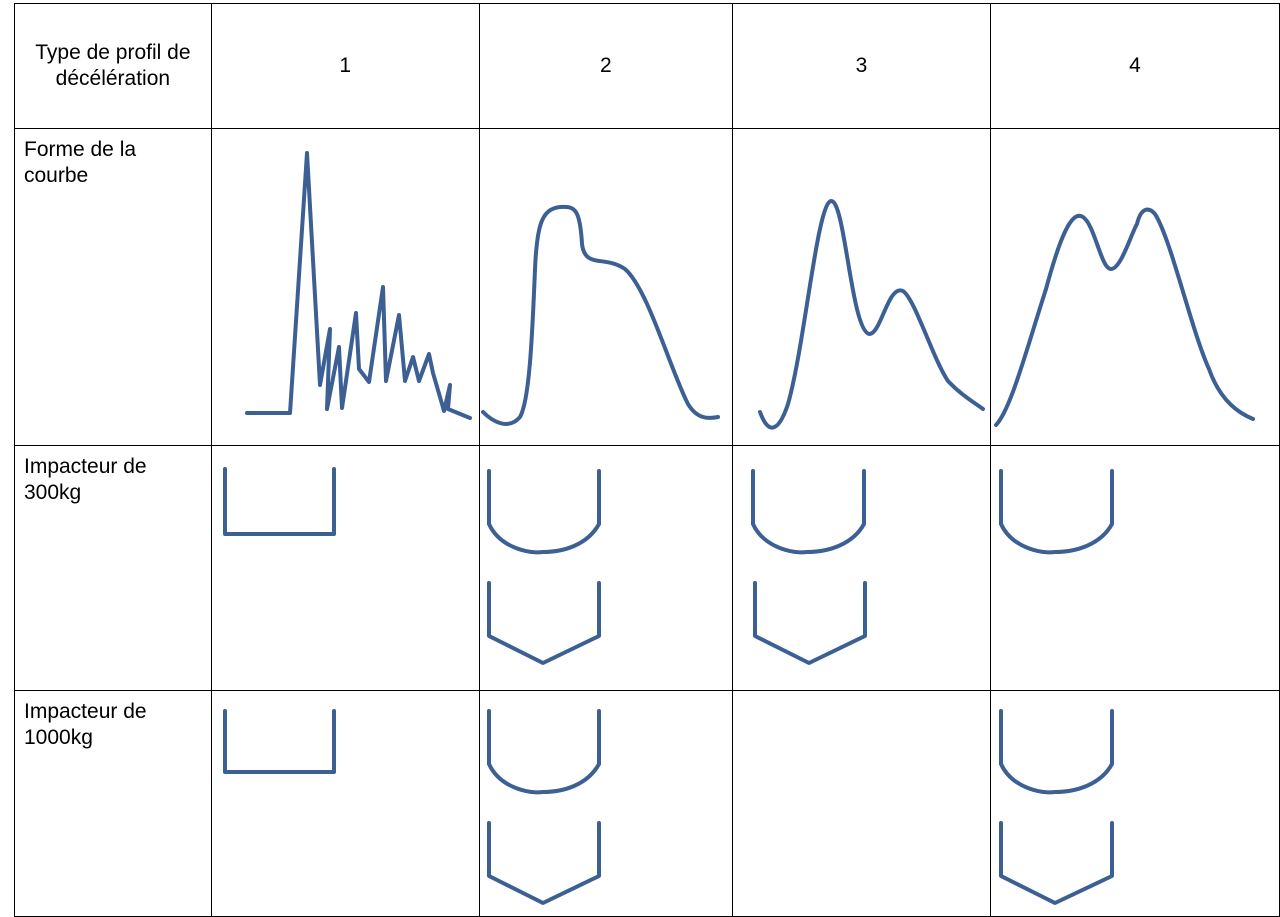  Describe the element at coordinates (1124, 317) in the screenshot. I see `twin-peak-curve-icon` at that location.